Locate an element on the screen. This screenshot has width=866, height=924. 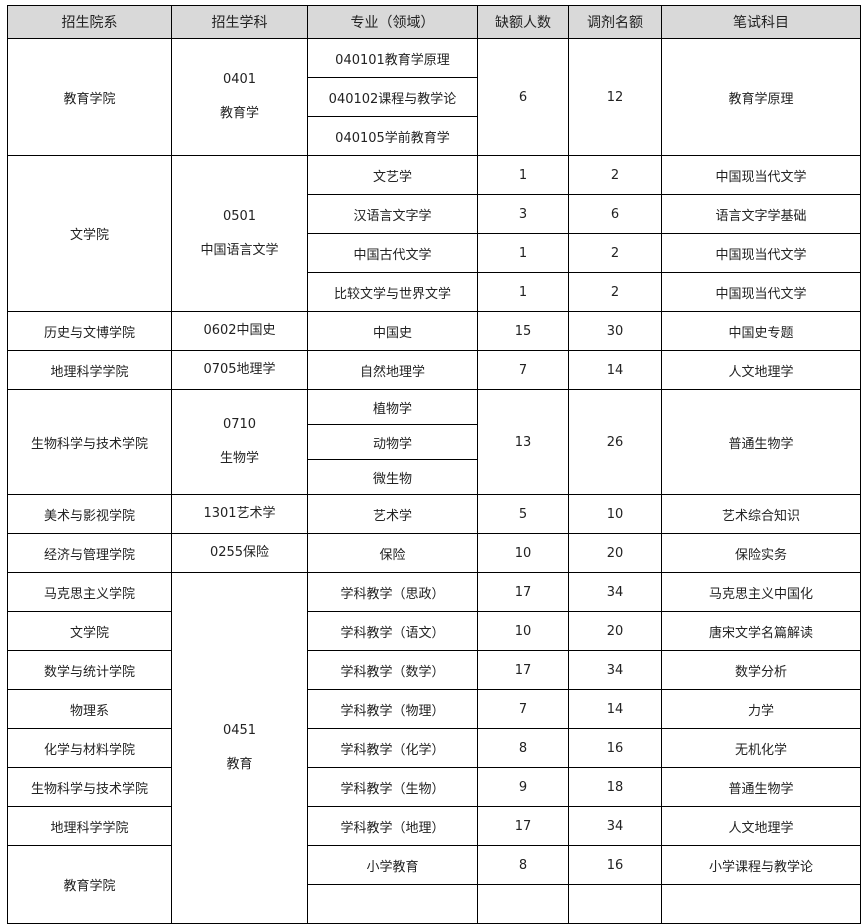
subject-cell: 0710 生物学 is located at coordinates (239, 442).